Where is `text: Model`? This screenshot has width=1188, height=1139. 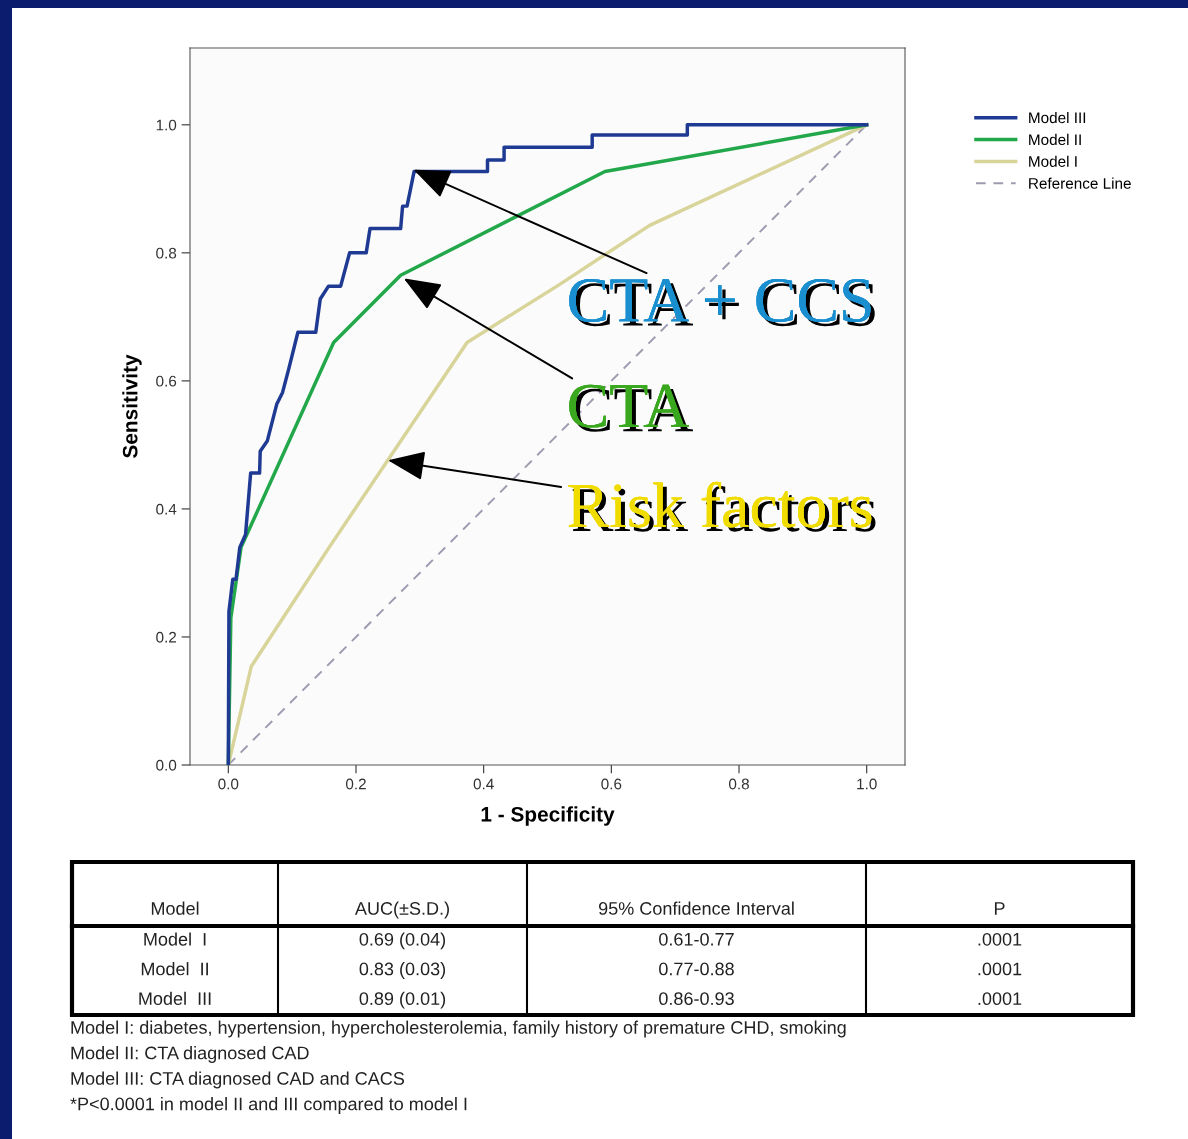 text: Model is located at coordinates (175, 908).